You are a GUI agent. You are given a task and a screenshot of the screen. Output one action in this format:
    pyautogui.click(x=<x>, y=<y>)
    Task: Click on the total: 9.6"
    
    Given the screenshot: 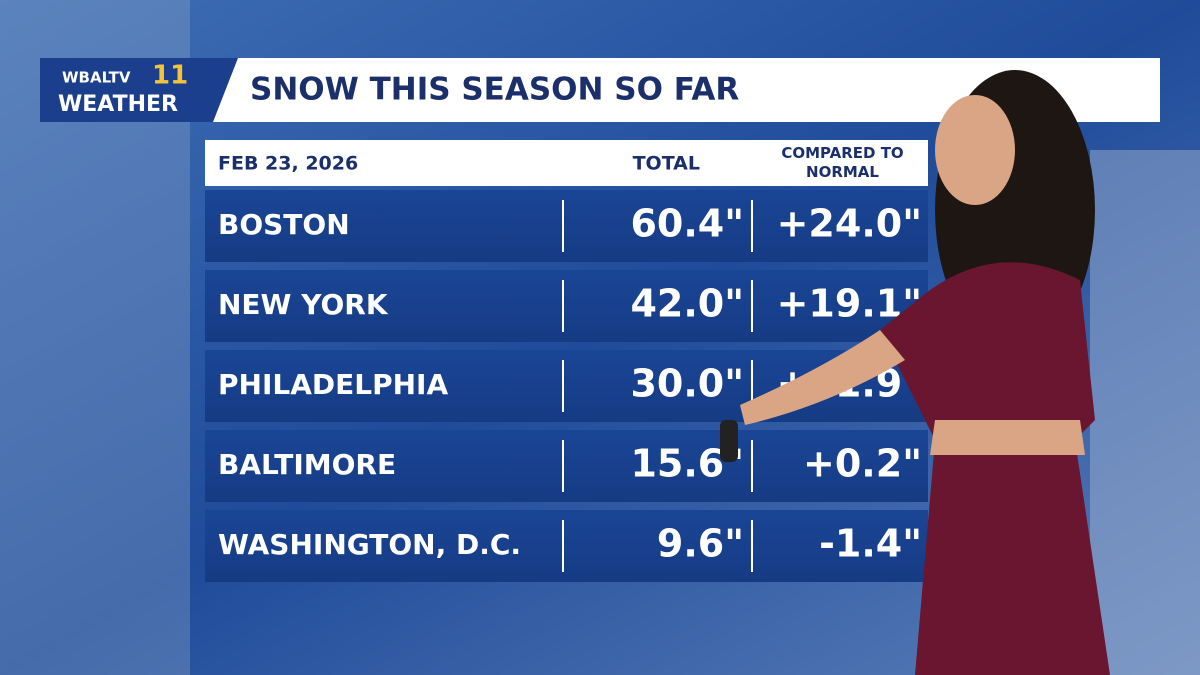 What is the action you would take?
    pyautogui.click(x=700, y=544)
    